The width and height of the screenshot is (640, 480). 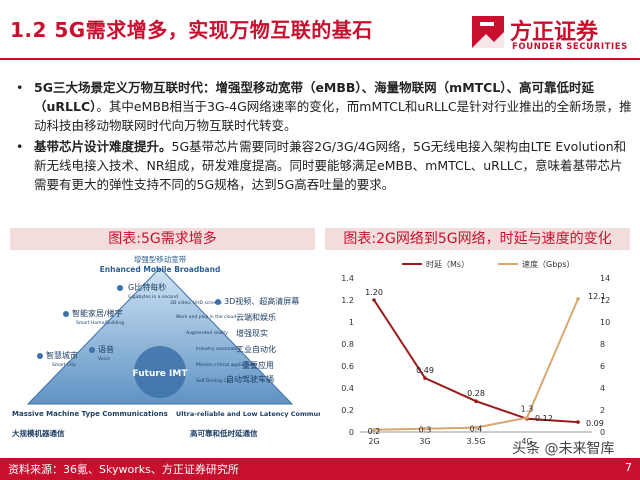 What do you see at coordinates (38, 433) in the screenshot?
I see `left-caption-cn: 大规模机器通信` at bounding box center [38, 433].